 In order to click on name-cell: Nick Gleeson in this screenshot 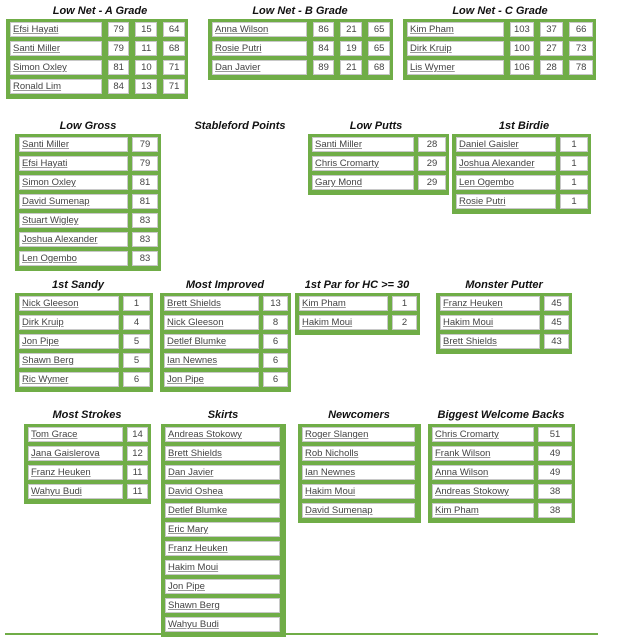, I will do `click(69, 303)`.